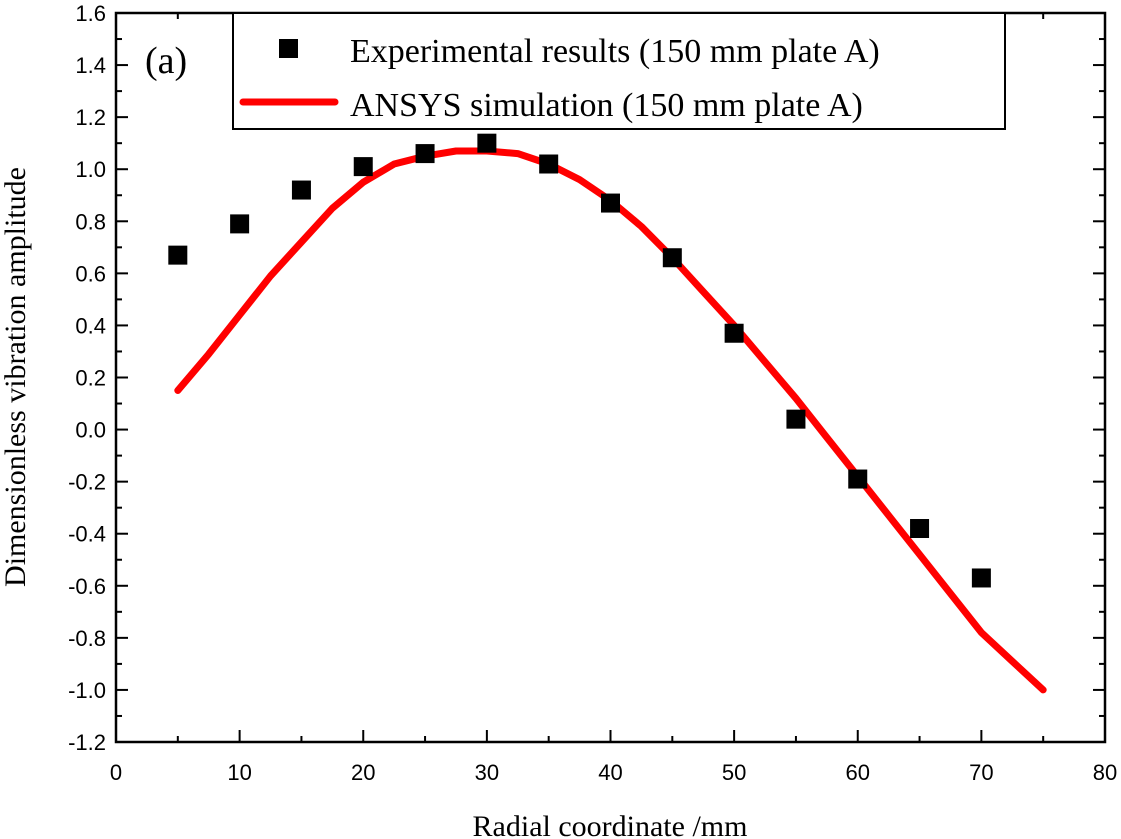  What do you see at coordinates (239, 772) in the screenshot?
I see `x-tick-label: 10` at bounding box center [239, 772].